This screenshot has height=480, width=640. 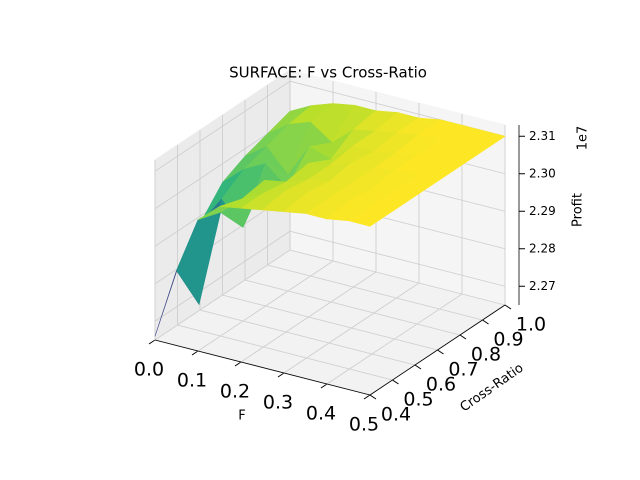 I want to click on z-tick-label: 2.29, so click(x=542, y=211).